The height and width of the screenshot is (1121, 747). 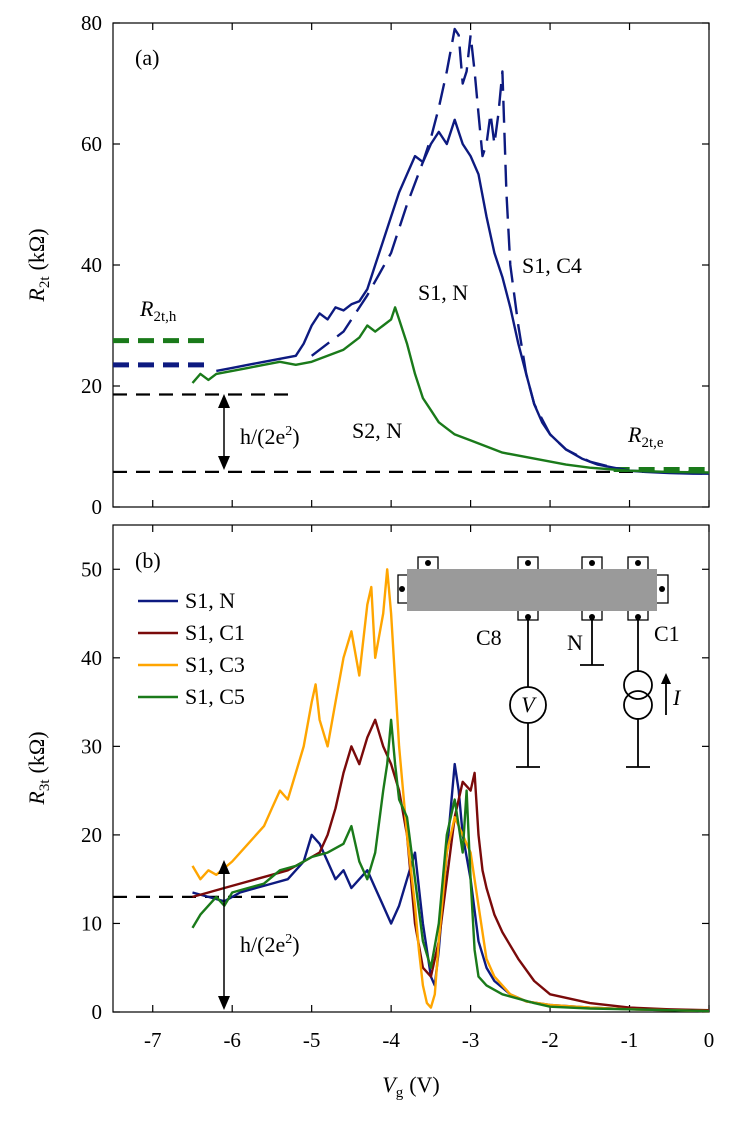 What do you see at coordinates (91, 923) in the screenshot?
I see `y-tick-label: 10` at bounding box center [91, 923].